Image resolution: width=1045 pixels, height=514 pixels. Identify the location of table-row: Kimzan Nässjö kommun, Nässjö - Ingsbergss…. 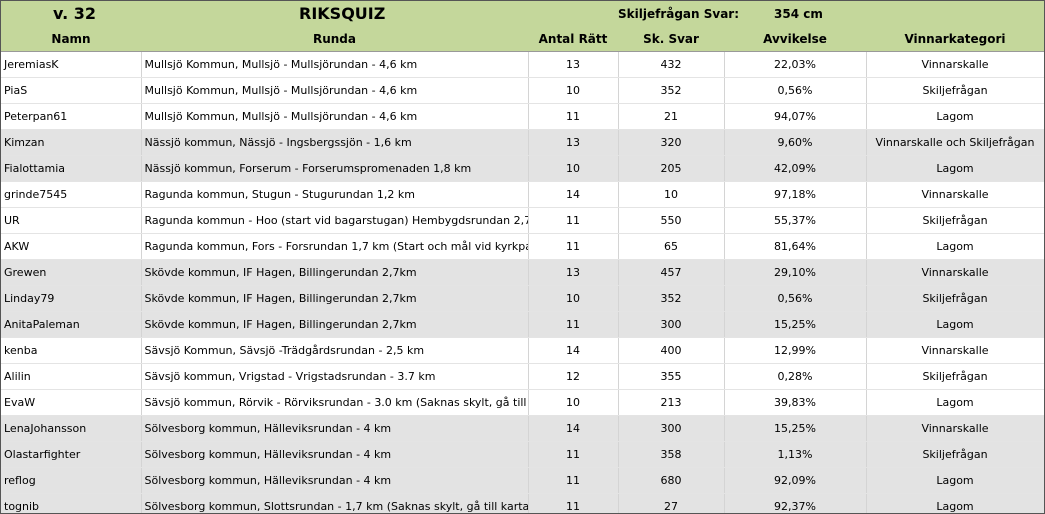
(522, 142).